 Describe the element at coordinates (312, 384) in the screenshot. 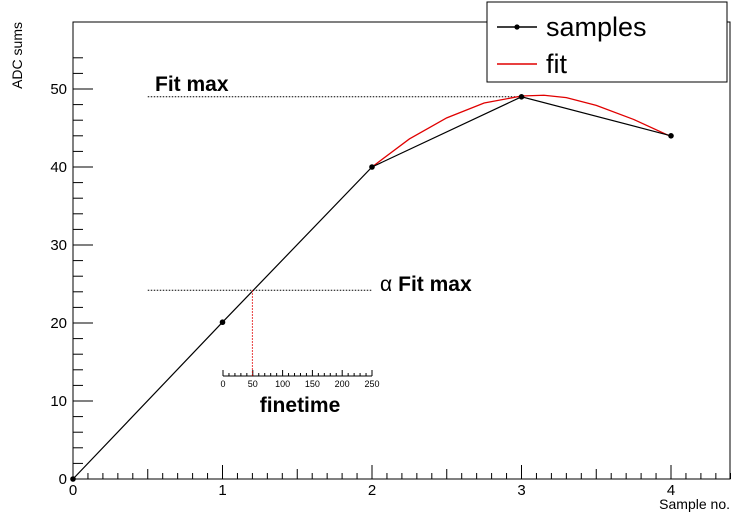

I see `finetime-tick-label: 150` at that location.